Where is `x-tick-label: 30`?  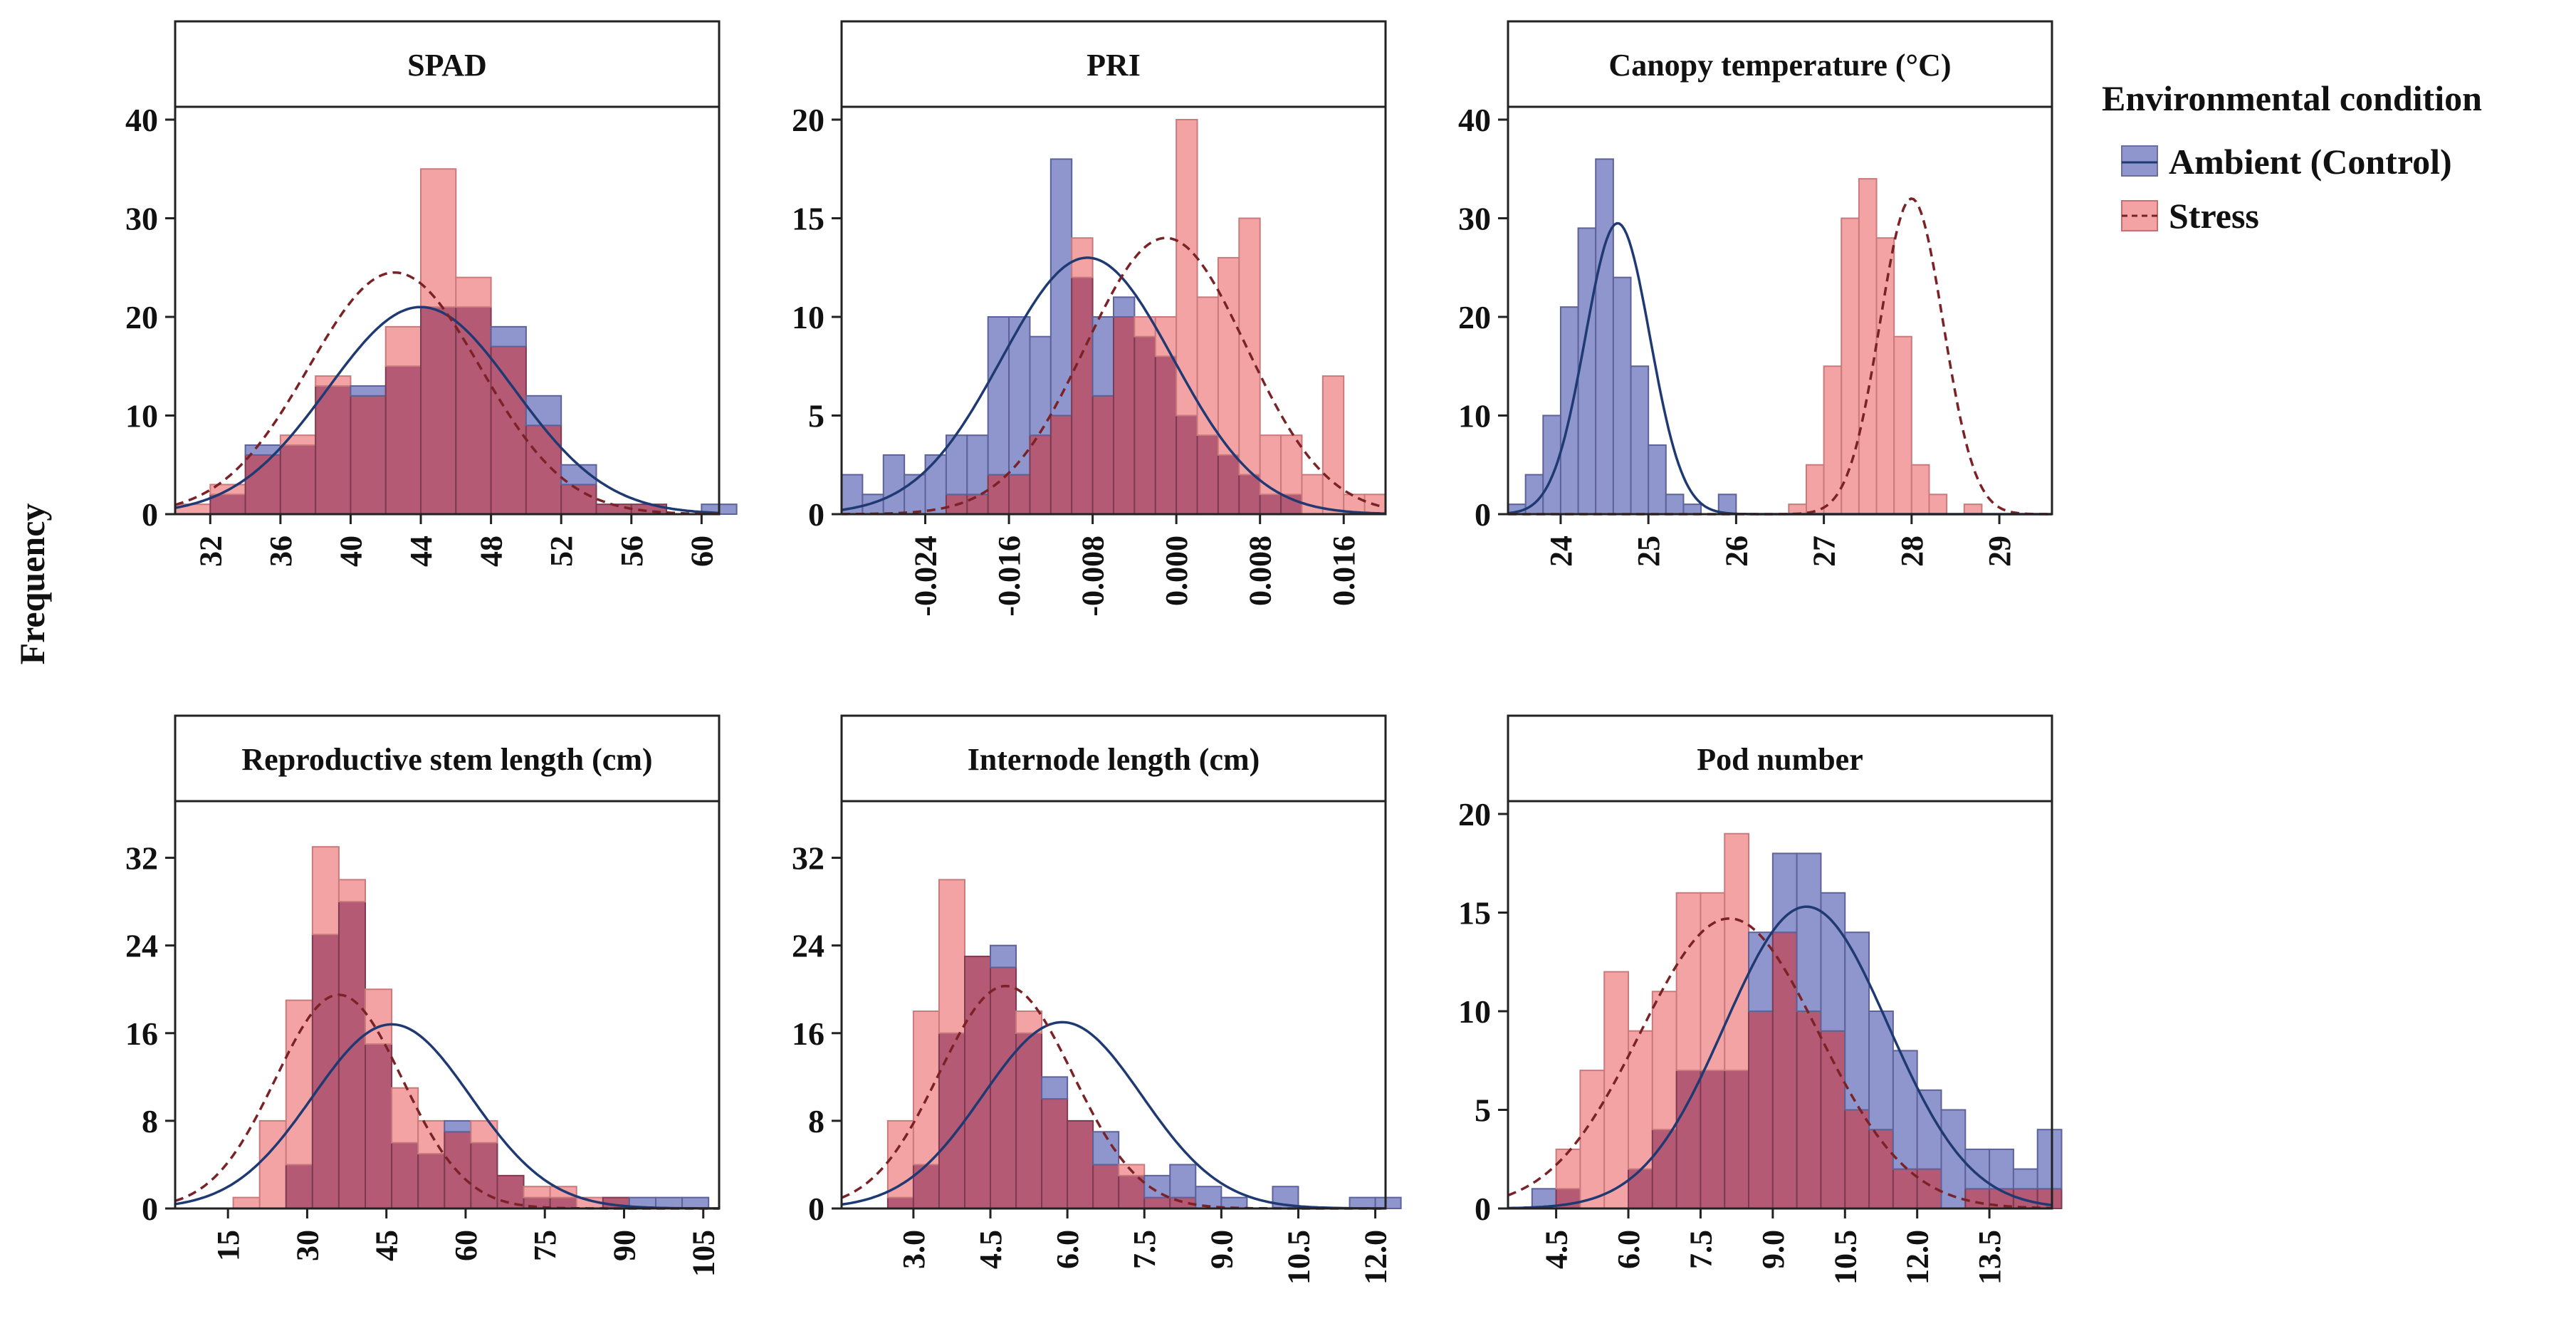
x-tick-label: 30 is located at coordinates (307, 1245).